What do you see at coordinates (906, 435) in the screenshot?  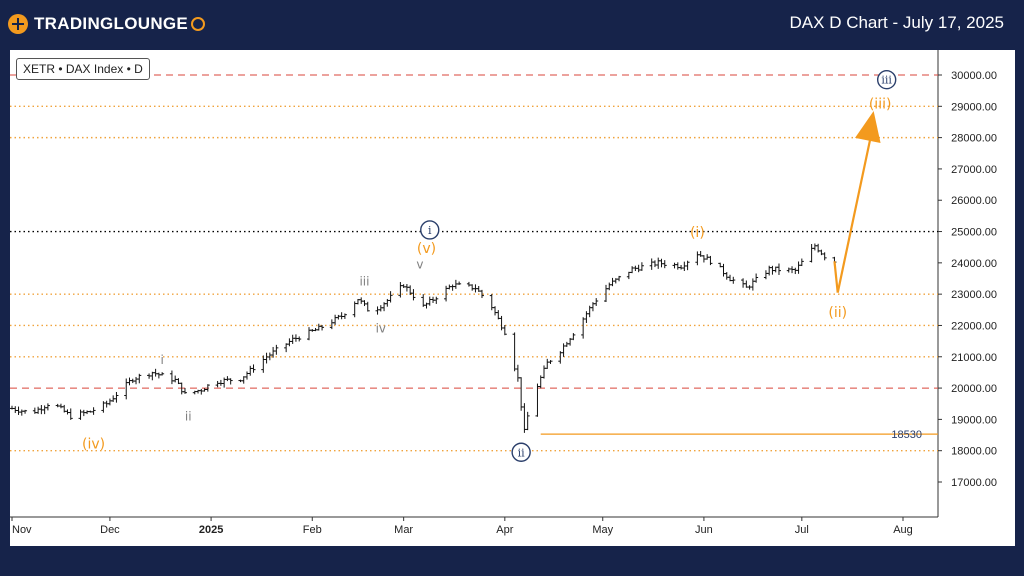 I see `support-line-label: 18530` at bounding box center [906, 435].